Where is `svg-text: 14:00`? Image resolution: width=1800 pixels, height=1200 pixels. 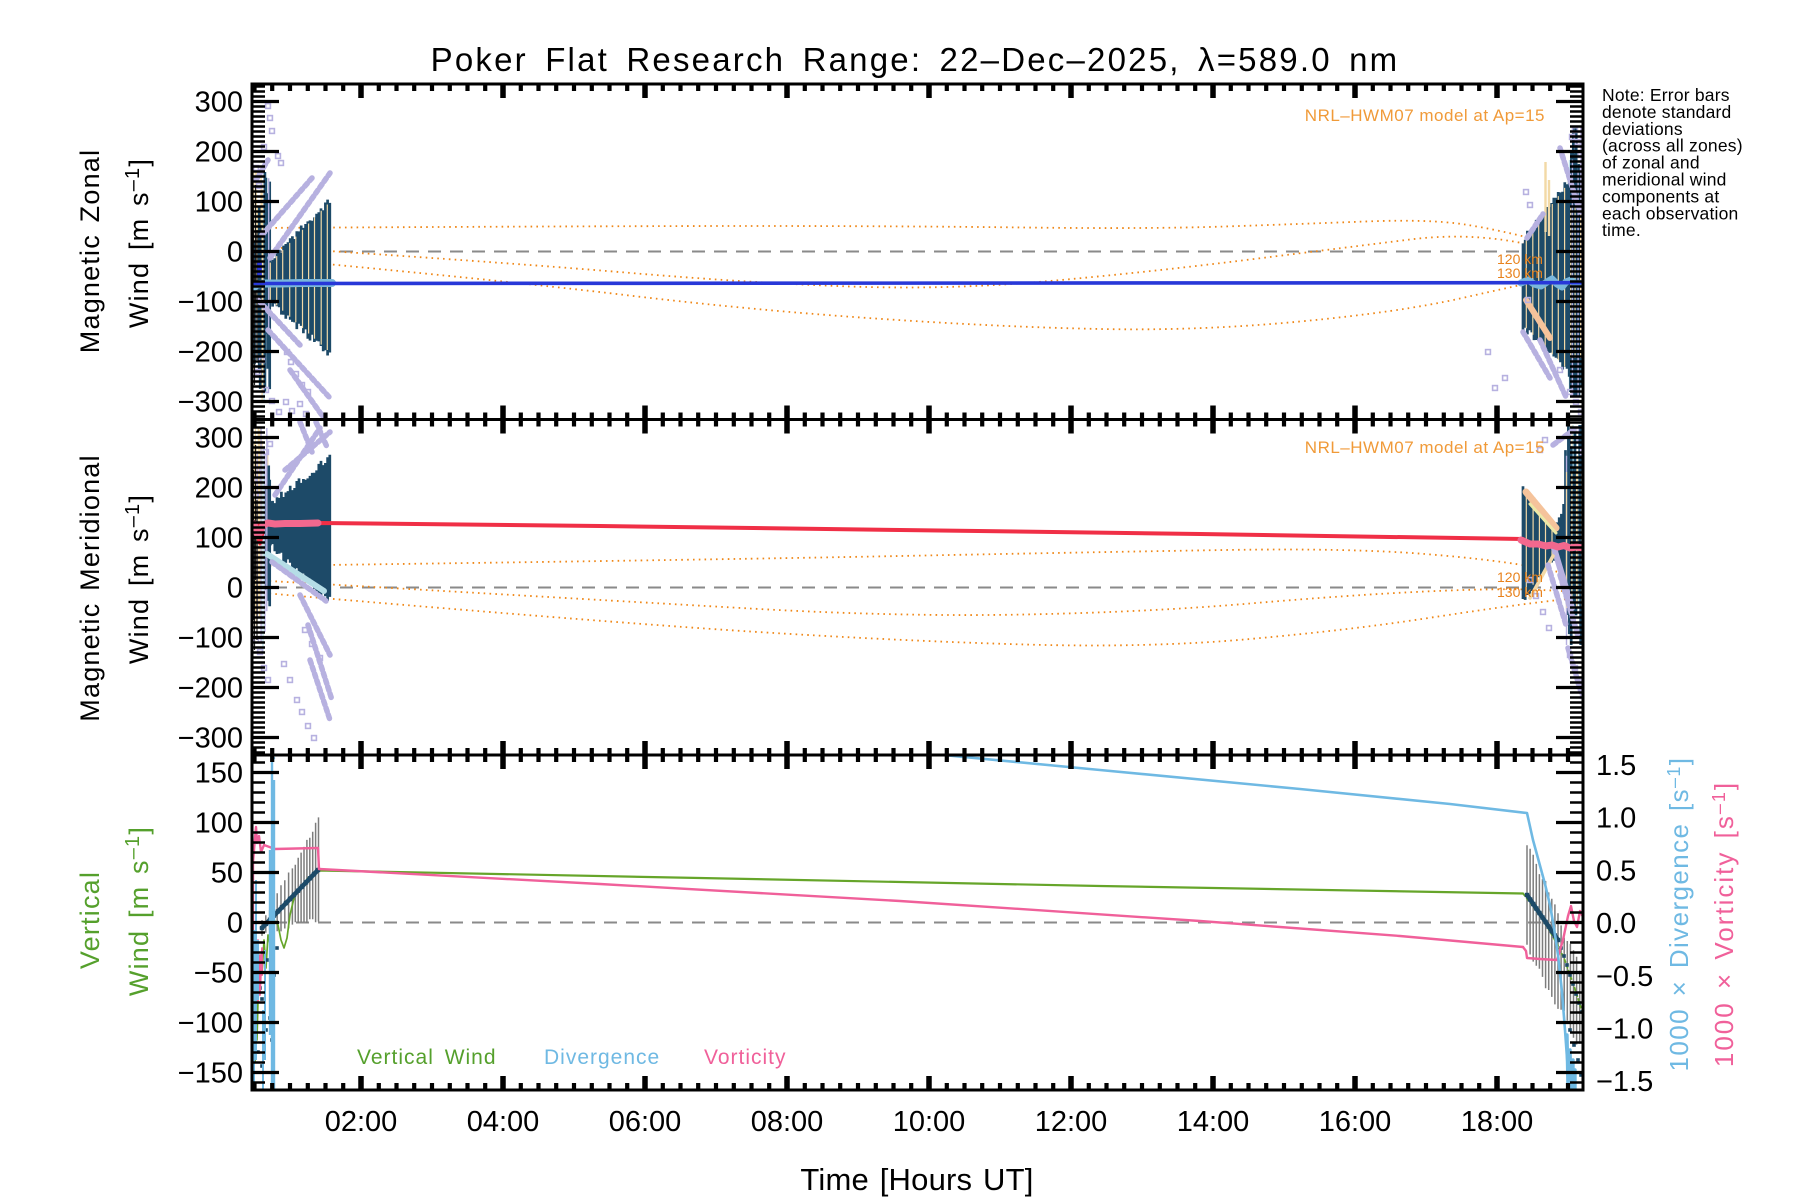 svg-text: 14:00 is located at coordinates (1213, 1122).